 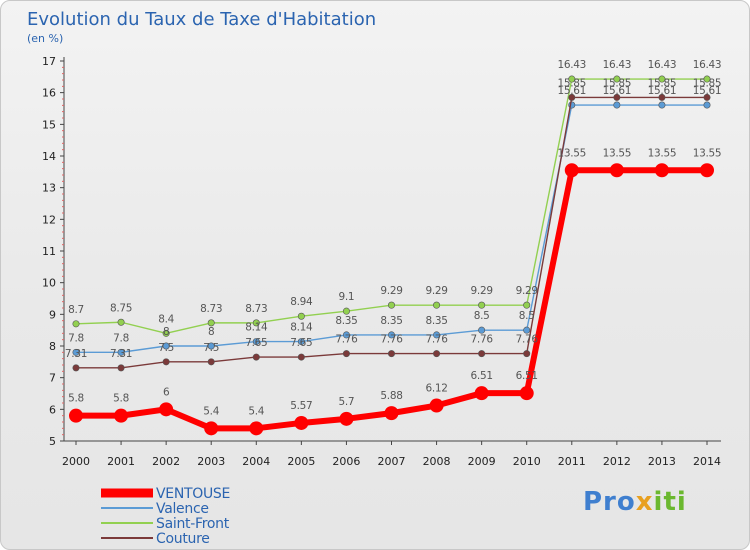 I want to click on y-tick-label: 11, so click(x=49, y=251).